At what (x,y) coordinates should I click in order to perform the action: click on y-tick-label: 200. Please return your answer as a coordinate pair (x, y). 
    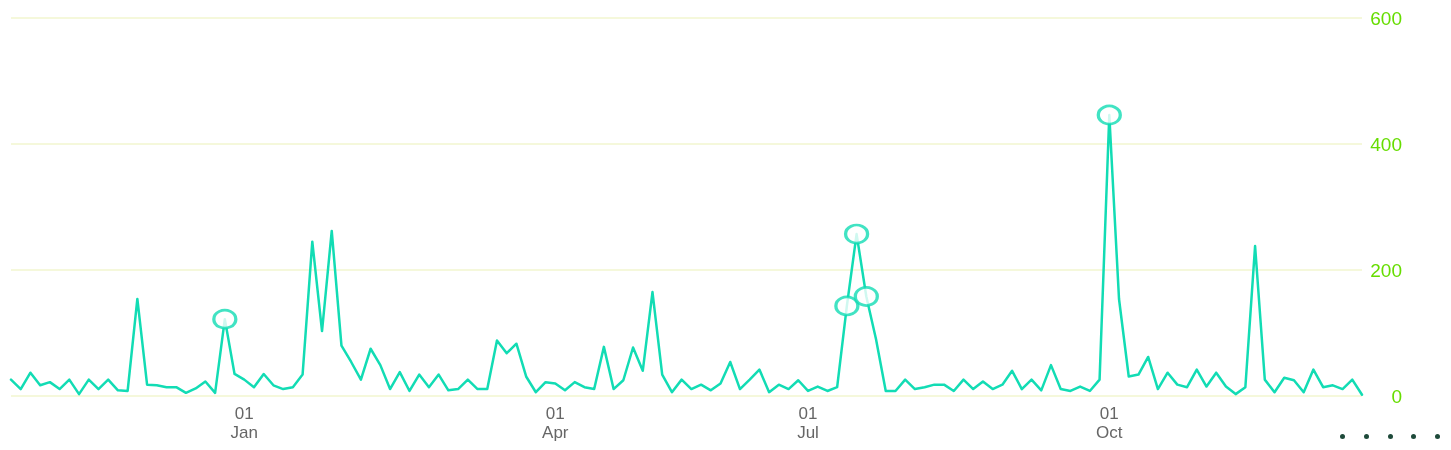
    Looking at the image, I should click on (1386, 270).